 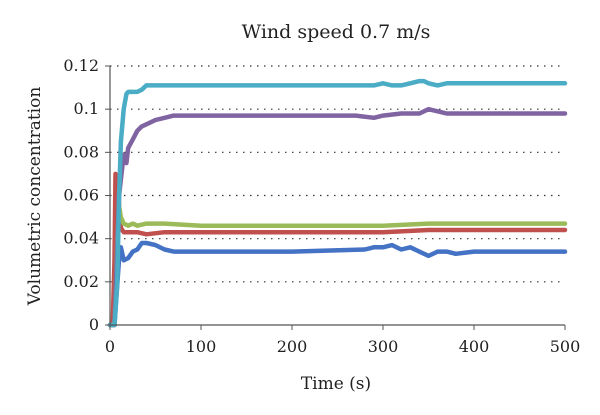 I want to click on chart-title: Wind speed 0.7 m/s, so click(x=336, y=32).